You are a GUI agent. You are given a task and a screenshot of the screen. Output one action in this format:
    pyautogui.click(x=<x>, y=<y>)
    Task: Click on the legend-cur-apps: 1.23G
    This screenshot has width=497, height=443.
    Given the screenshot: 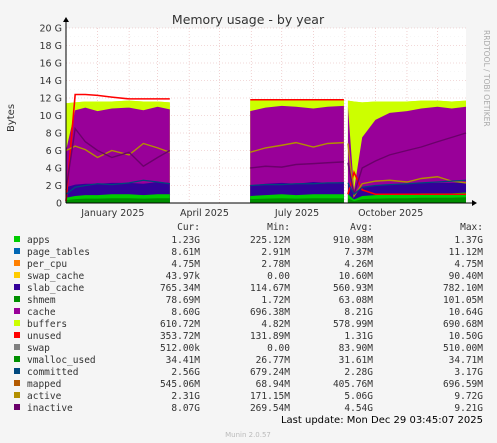 What is the action you would take?
    pyautogui.click(x=185, y=240)
    